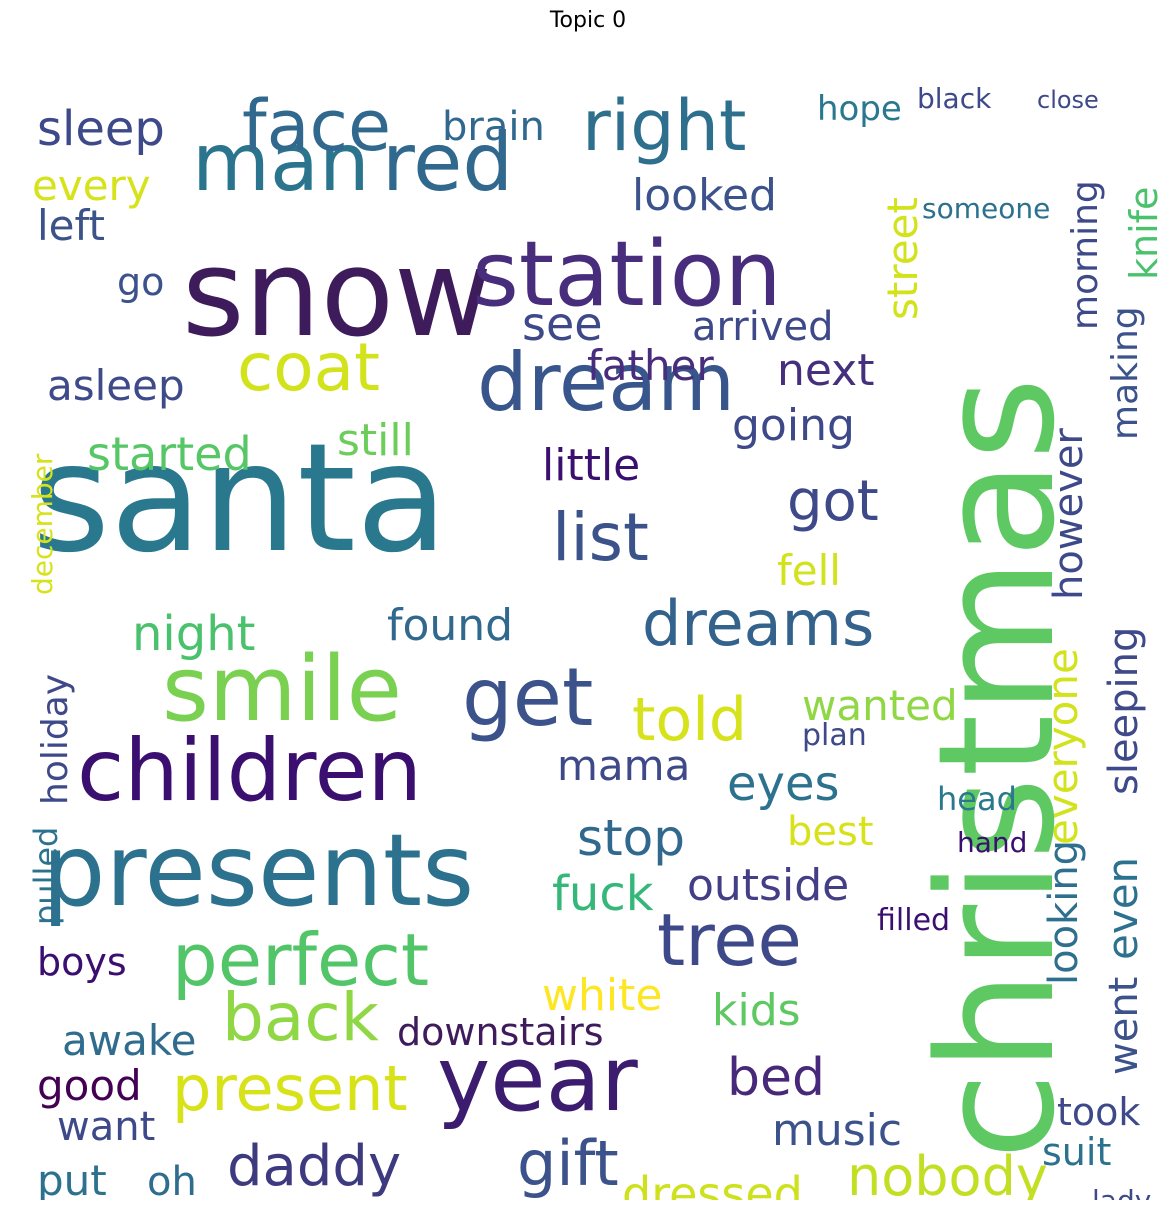  Describe the element at coordinates (1069, 514) in the screenshot. I see `word-however: however` at that location.